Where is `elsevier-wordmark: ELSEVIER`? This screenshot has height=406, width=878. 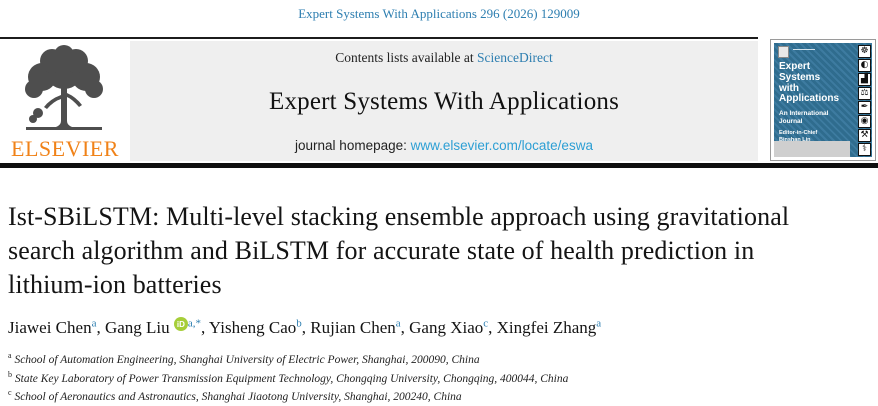
elsevier-wordmark: ELSEVIER is located at coordinates (65, 148).